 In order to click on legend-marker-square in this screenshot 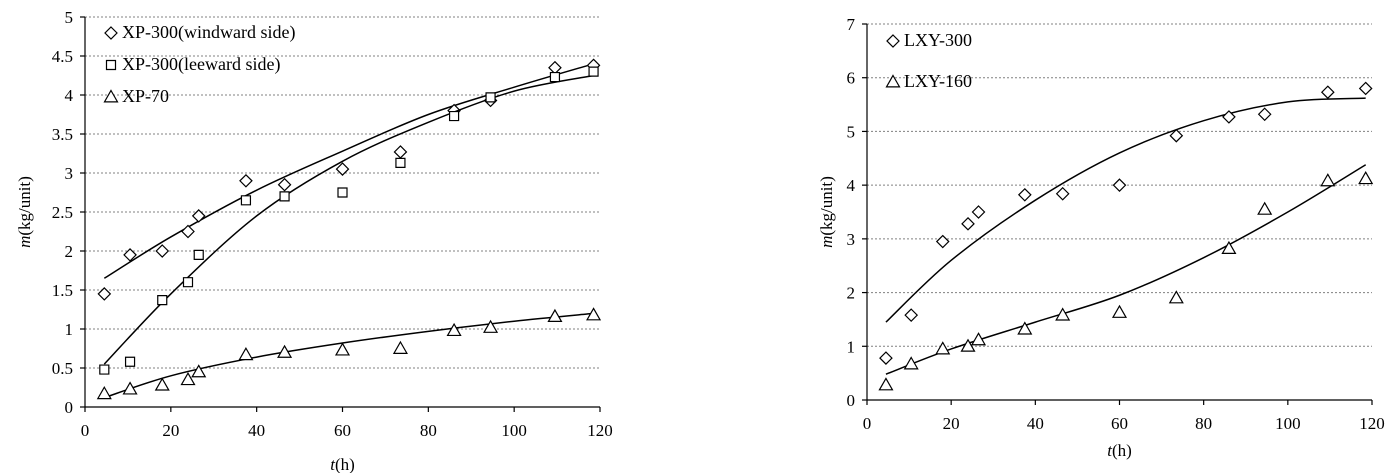, I will do `click(111, 65)`.